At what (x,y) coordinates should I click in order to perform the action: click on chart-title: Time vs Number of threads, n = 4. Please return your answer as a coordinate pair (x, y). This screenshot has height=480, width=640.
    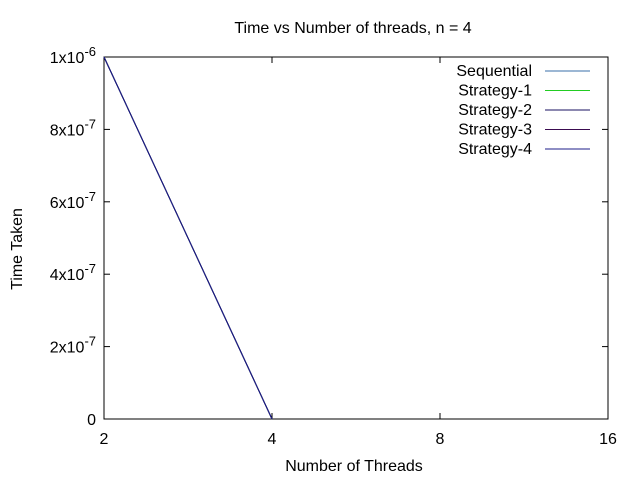
    Looking at the image, I should click on (352, 28).